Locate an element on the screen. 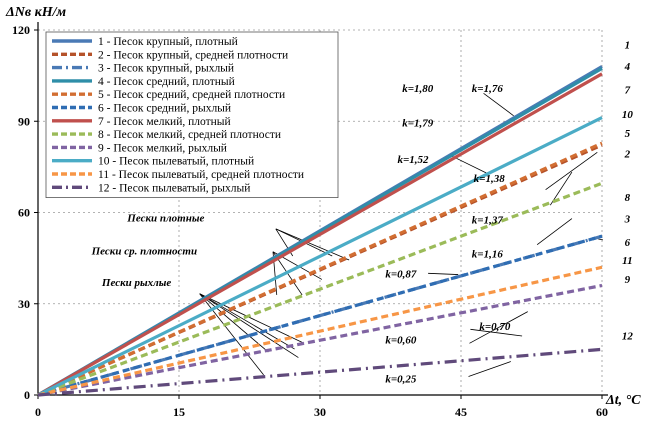 Image resolution: width=658 pixels, height=435 pixels. series-end-label: 6 is located at coordinates (628, 243).